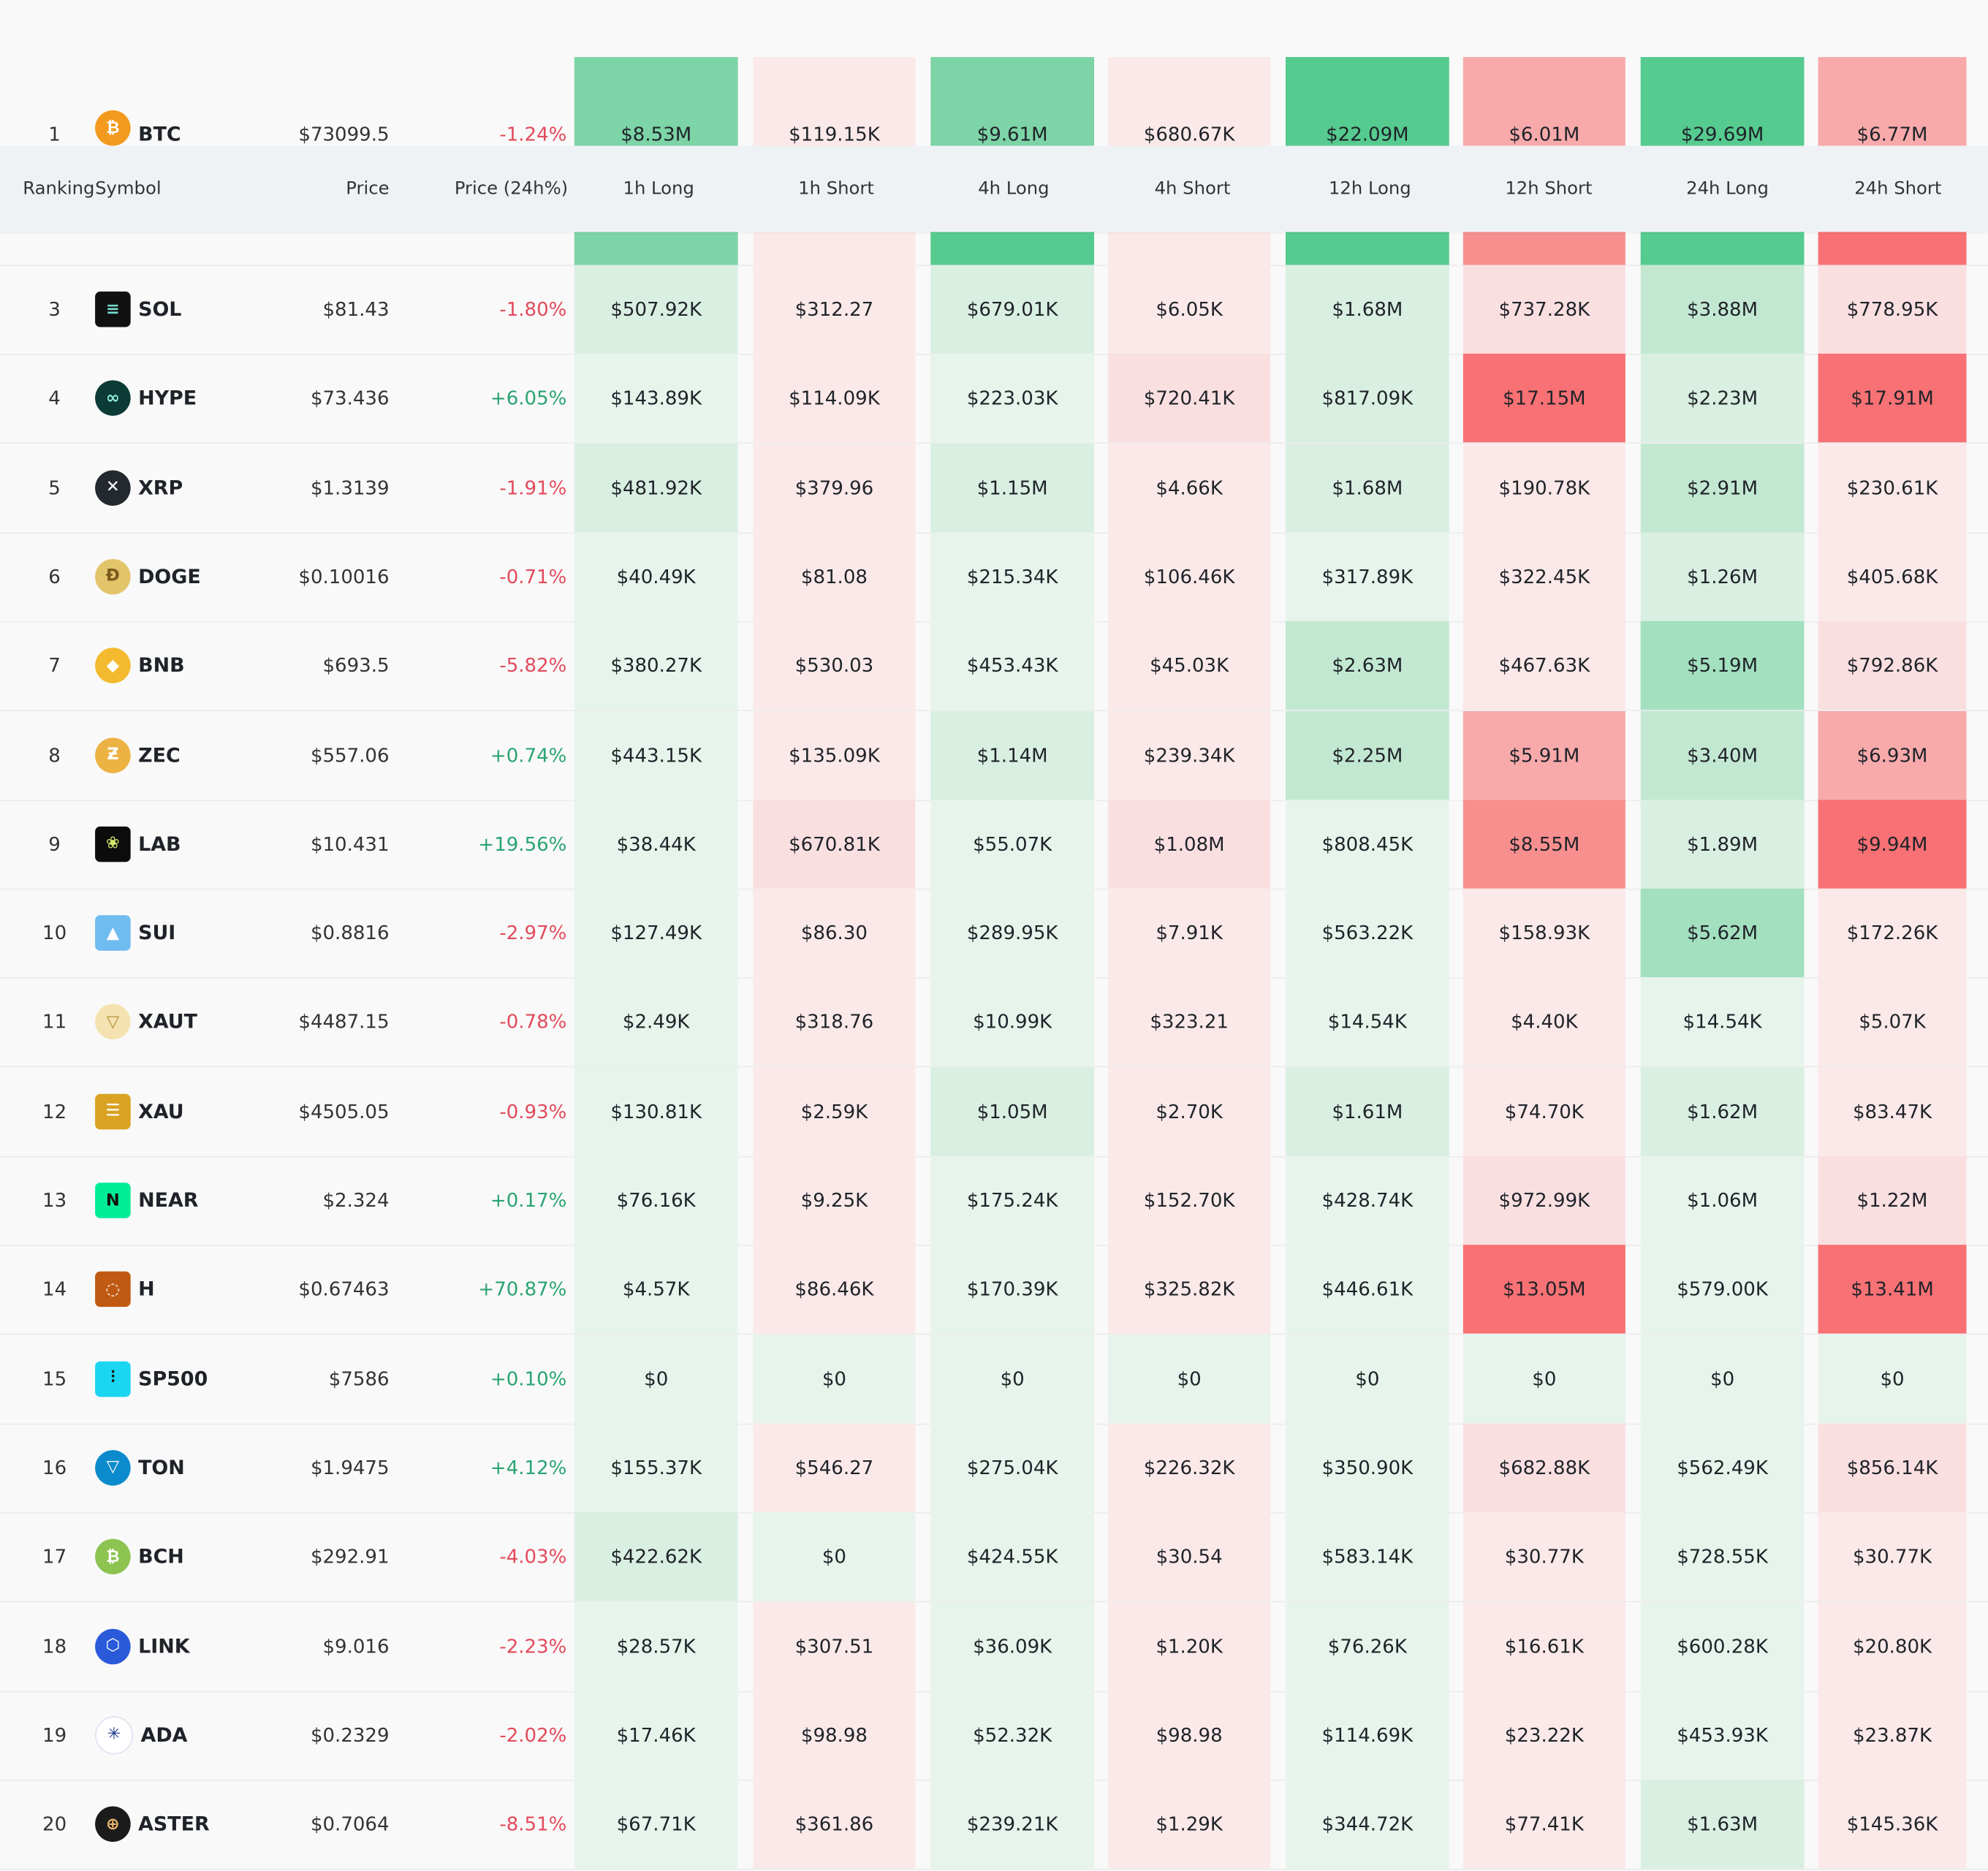 This screenshot has height=1871, width=1988. Describe the element at coordinates (59, 189) in the screenshot. I see `col-header-ranking: Ranking` at that location.